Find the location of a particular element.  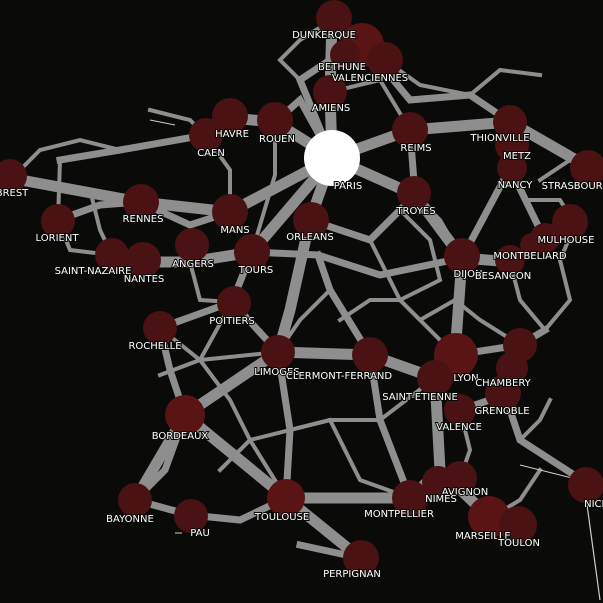

city-label: PARIS is located at coordinates (348, 186).